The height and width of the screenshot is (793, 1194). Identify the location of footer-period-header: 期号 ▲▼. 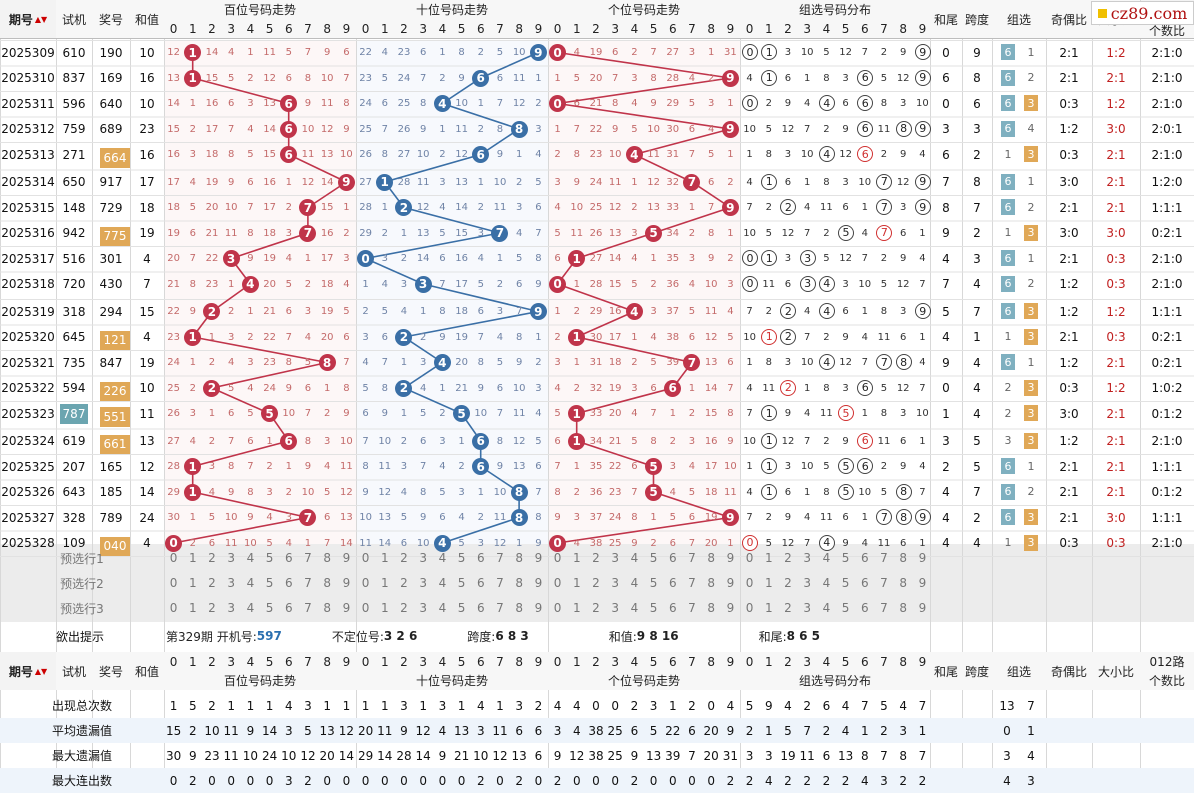
(28, 671).